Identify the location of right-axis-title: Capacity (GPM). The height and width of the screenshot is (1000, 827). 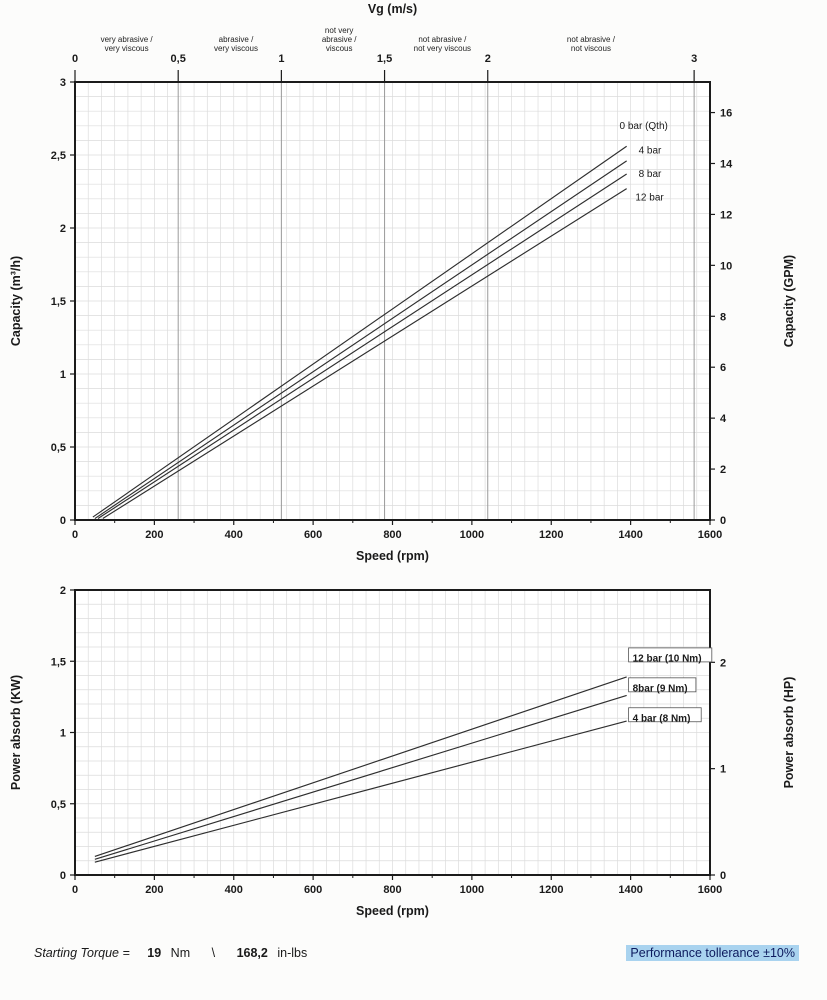
(789, 301).